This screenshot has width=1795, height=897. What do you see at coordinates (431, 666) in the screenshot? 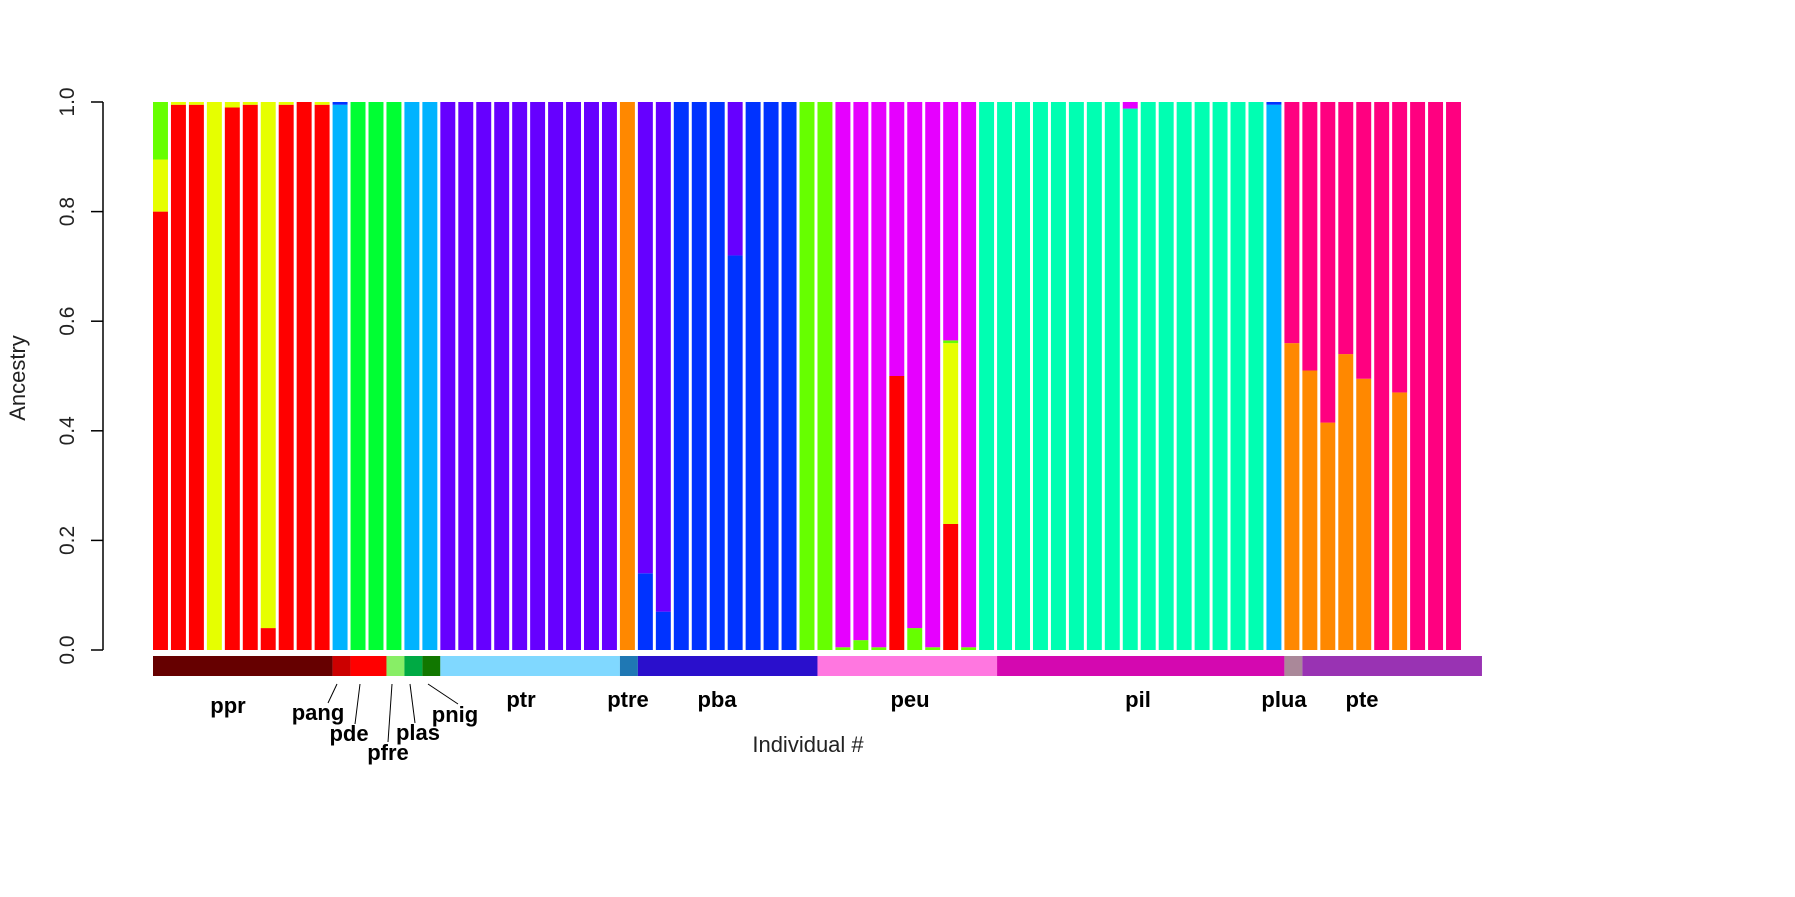
I see `population-block-pnig` at bounding box center [431, 666].